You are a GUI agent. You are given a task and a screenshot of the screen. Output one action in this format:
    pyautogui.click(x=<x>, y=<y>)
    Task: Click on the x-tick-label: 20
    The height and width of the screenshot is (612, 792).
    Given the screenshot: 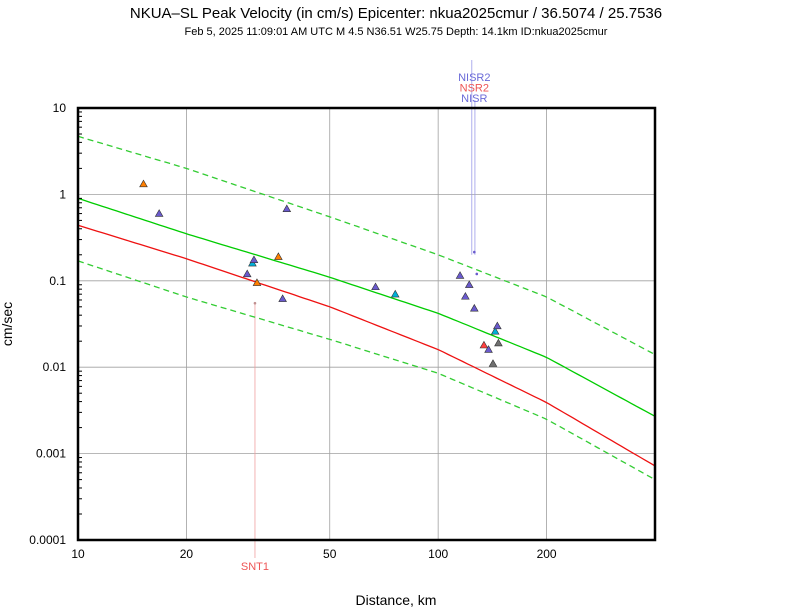 What is the action you would take?
    pyautogui.click(x=187, y=554)
    